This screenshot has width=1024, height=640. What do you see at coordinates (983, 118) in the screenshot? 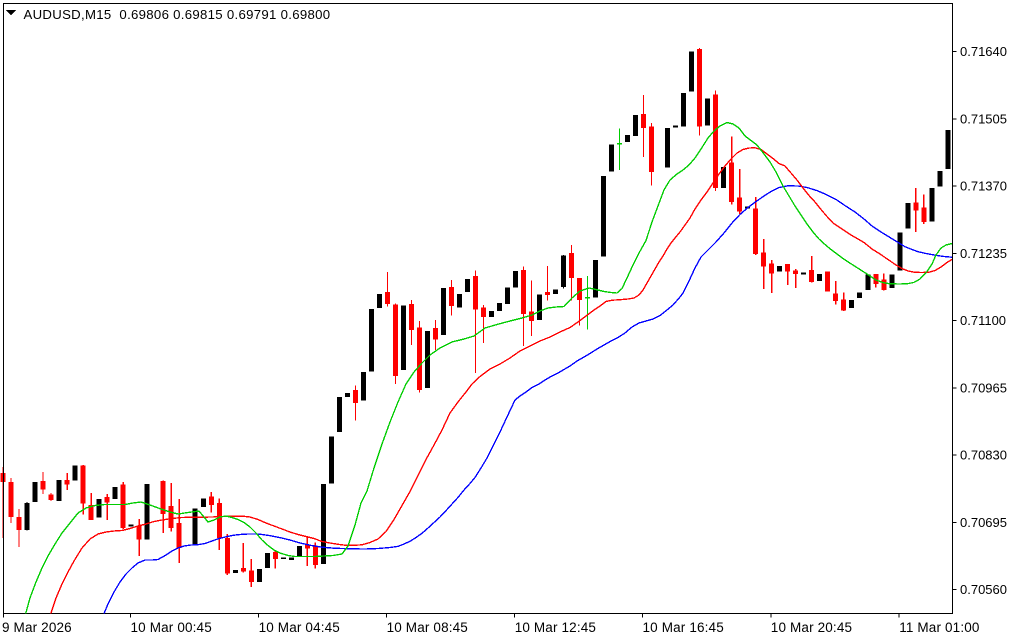
I see `svg-text: 0.71505` at bounding box center [983, 118].